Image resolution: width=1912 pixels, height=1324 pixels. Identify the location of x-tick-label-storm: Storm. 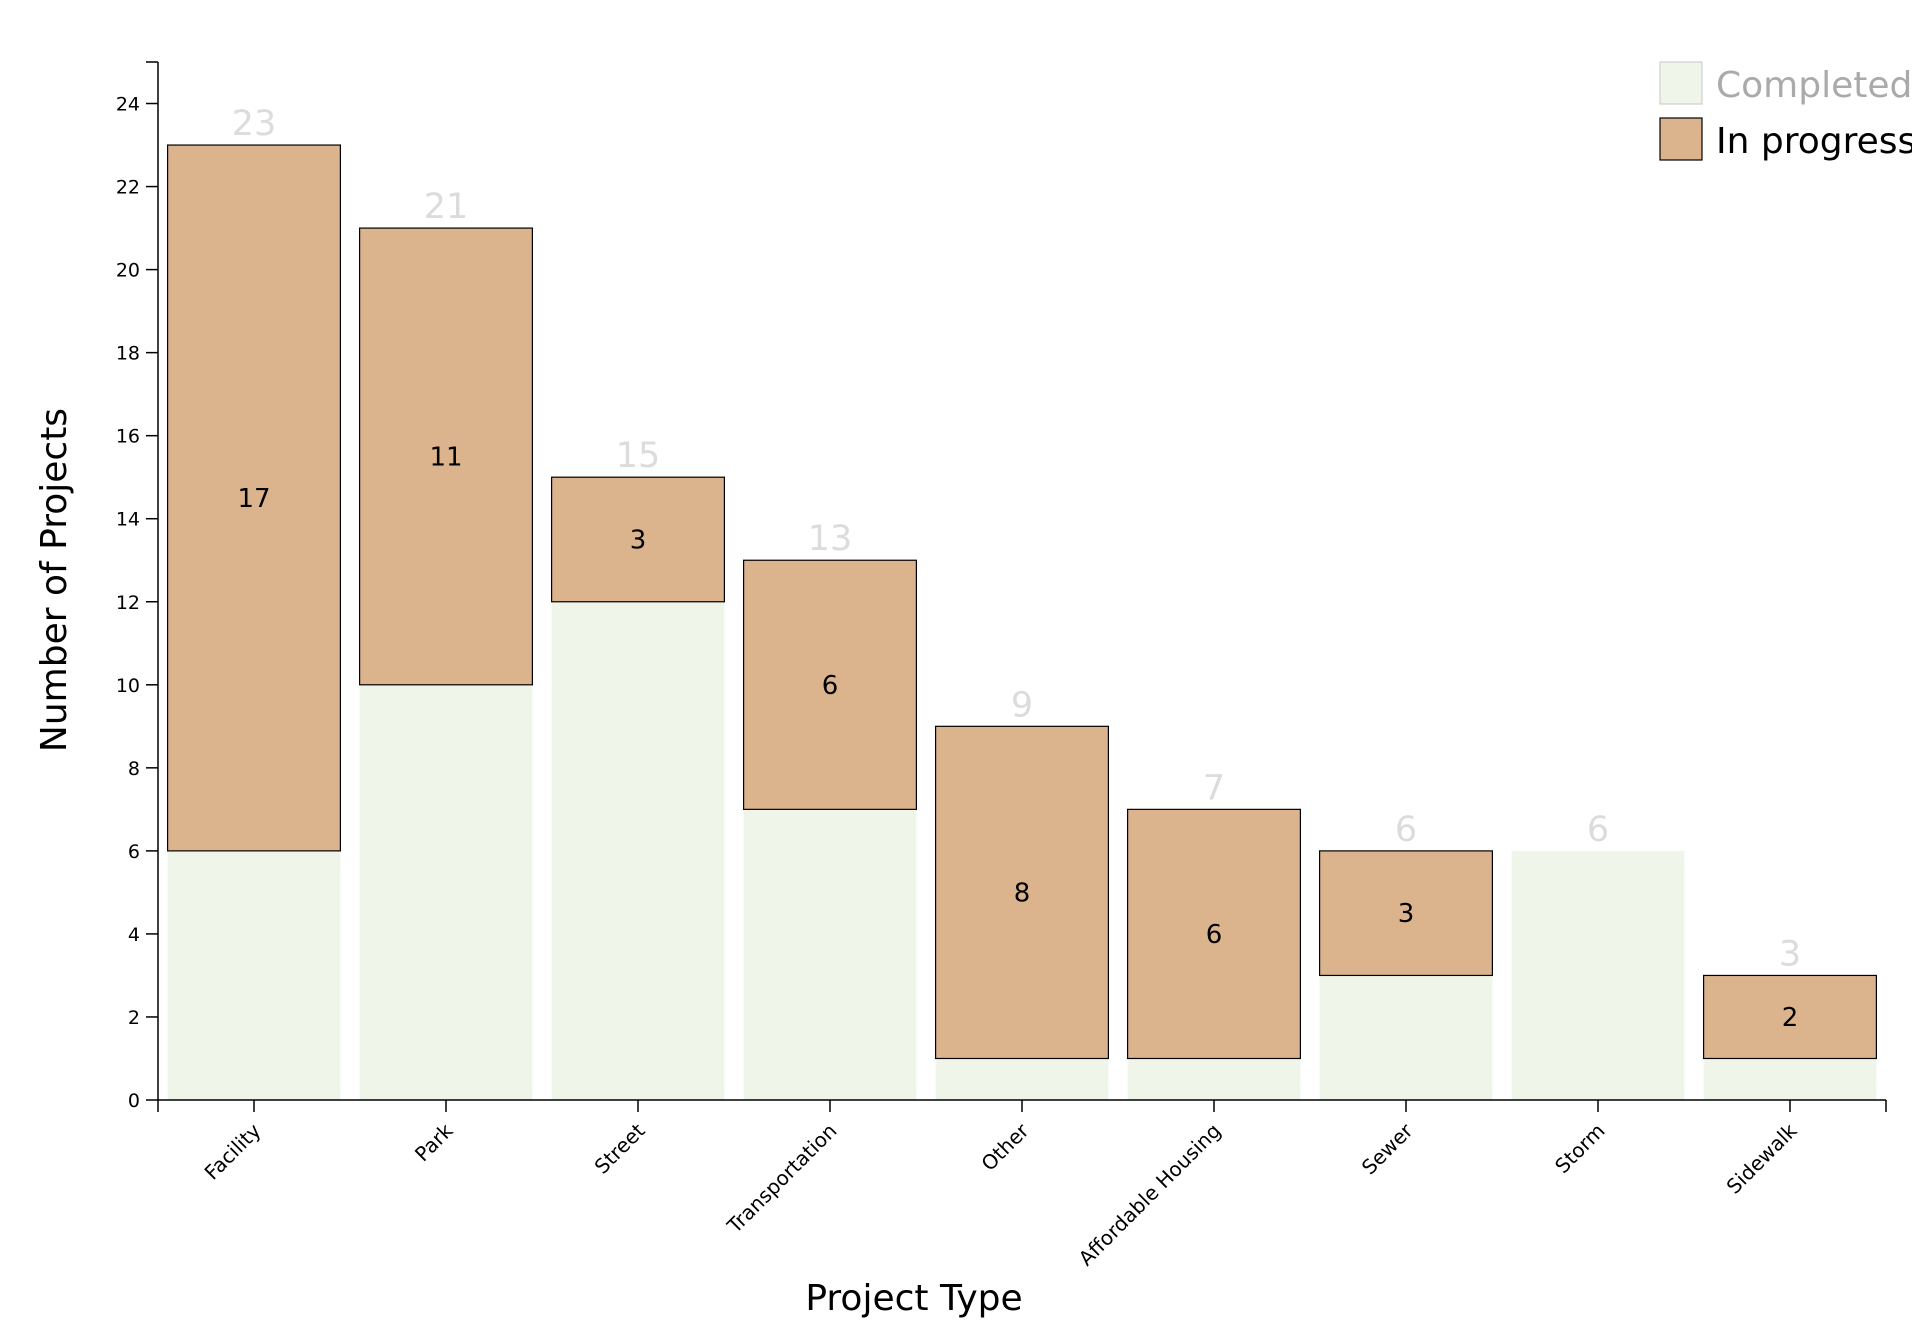
(1579, 1148).